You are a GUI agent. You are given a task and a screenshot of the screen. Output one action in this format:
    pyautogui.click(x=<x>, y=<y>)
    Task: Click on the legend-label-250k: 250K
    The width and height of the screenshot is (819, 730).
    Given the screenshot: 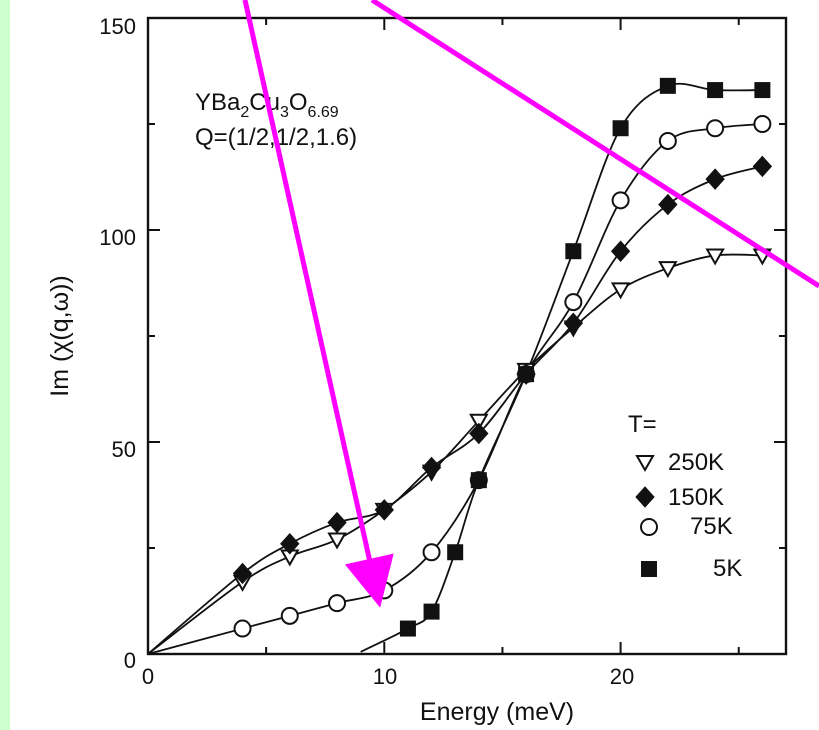 What is the action you would take?
    pyautogui.click(x=696, y=462)
    